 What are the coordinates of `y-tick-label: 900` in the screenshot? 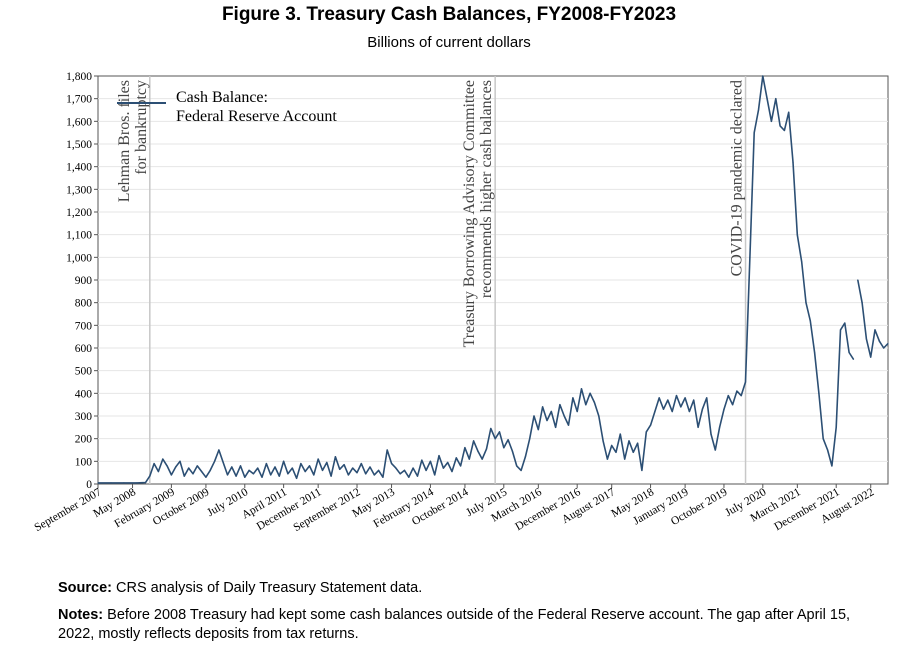 It's located at (84, 281).